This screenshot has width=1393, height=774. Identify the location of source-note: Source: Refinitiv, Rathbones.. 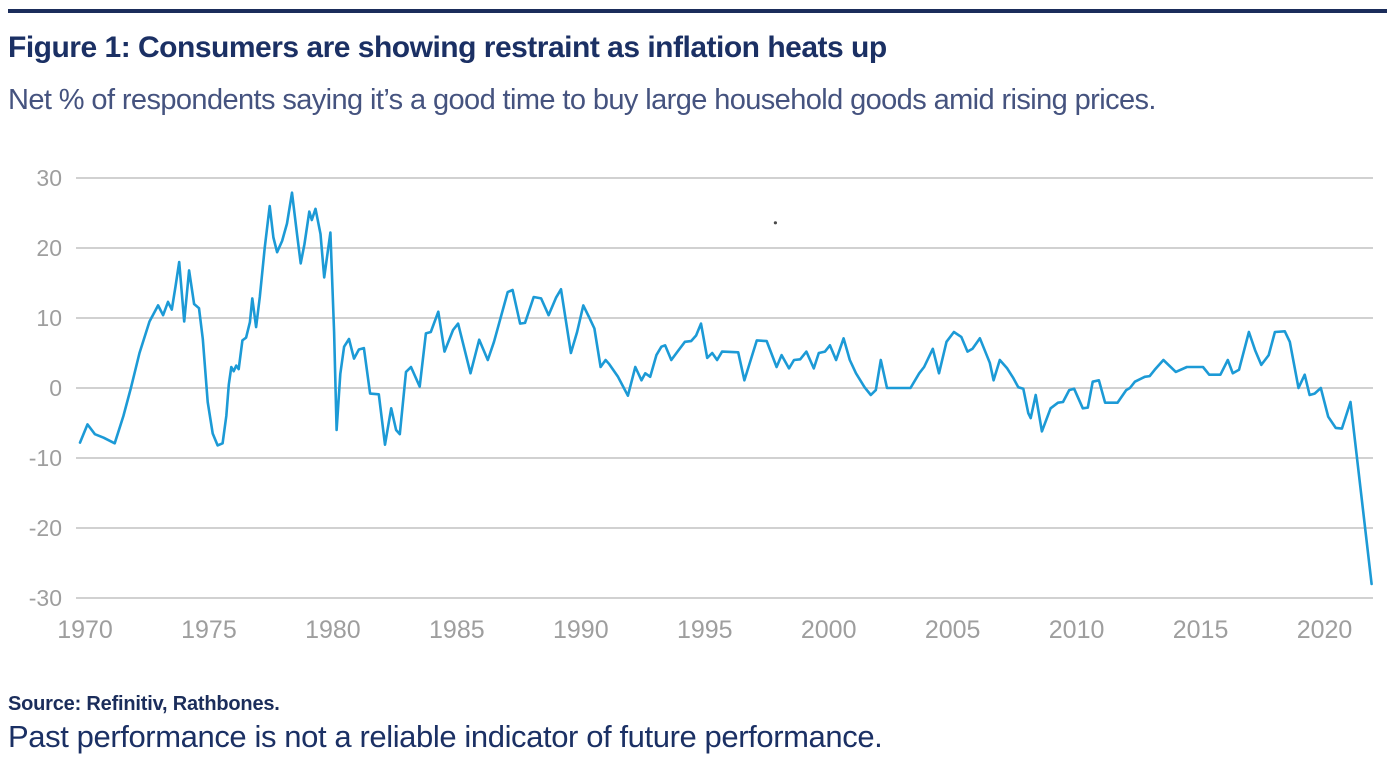
(144, 704).